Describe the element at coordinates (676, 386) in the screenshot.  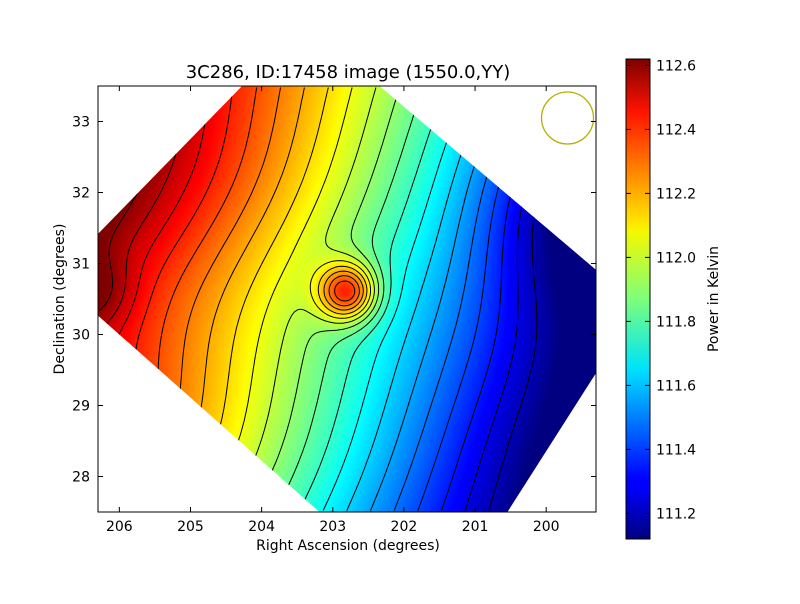
I see `colorbar-tick-label: 111.6` at that location.